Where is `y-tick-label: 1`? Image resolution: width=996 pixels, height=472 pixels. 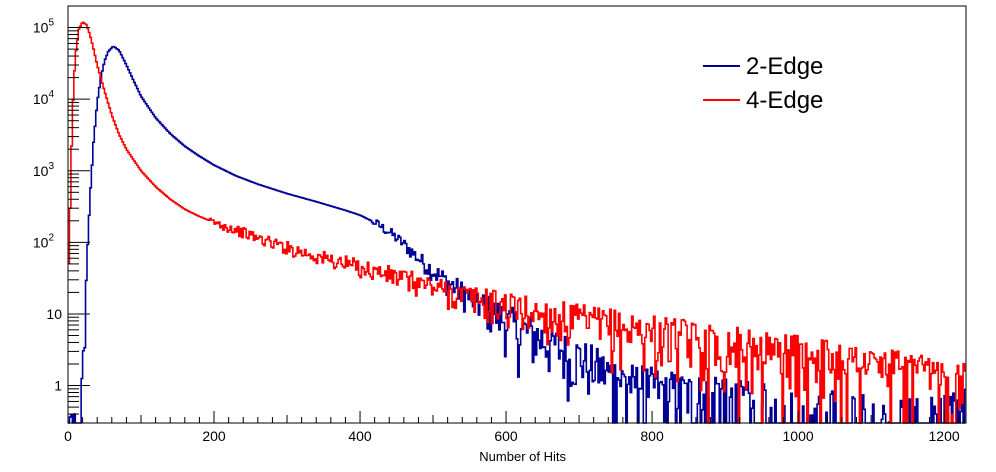 y-tick-label: 1 is located at coordinates (58, 386).